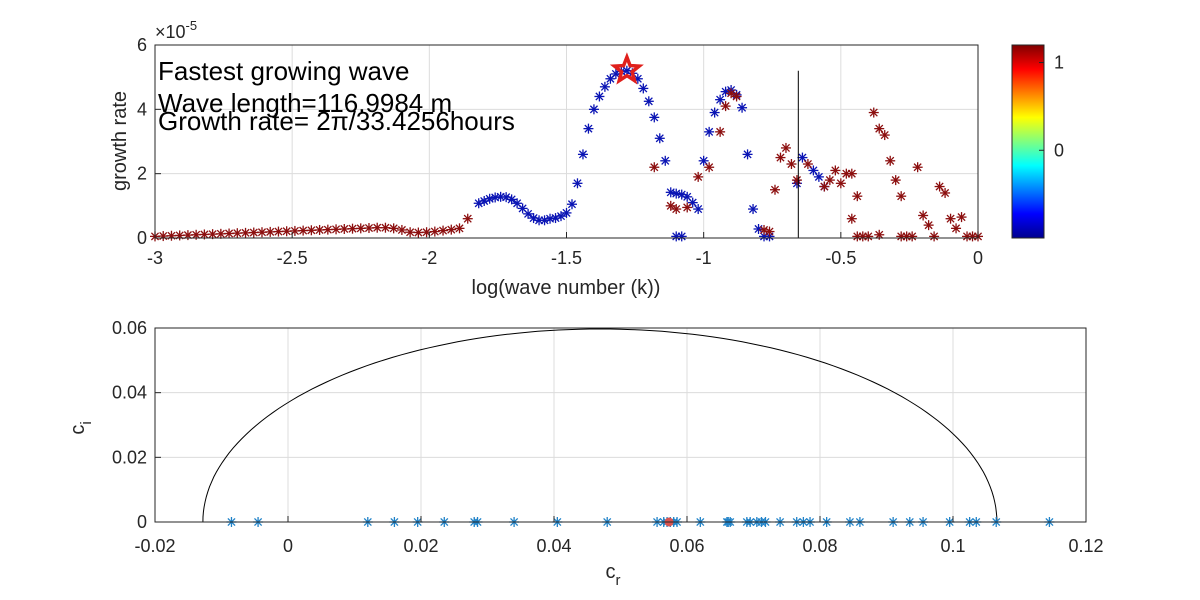 This screenshot has width=1200, height=600. Describe the element at coordinates (283, 71) in the screenshot. I see `annotation-title: Fastest growing wave` at that location.